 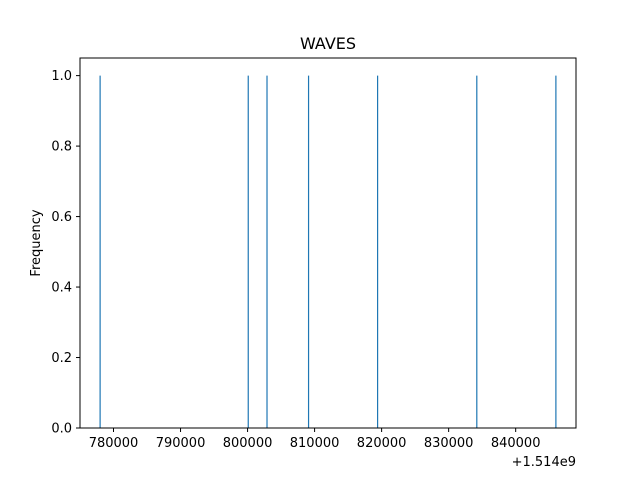 What do you see at coordinates (61, 147) in the screenshot?
I see `y-tick-label-4: 0.8` at bounding box center [61, 147].